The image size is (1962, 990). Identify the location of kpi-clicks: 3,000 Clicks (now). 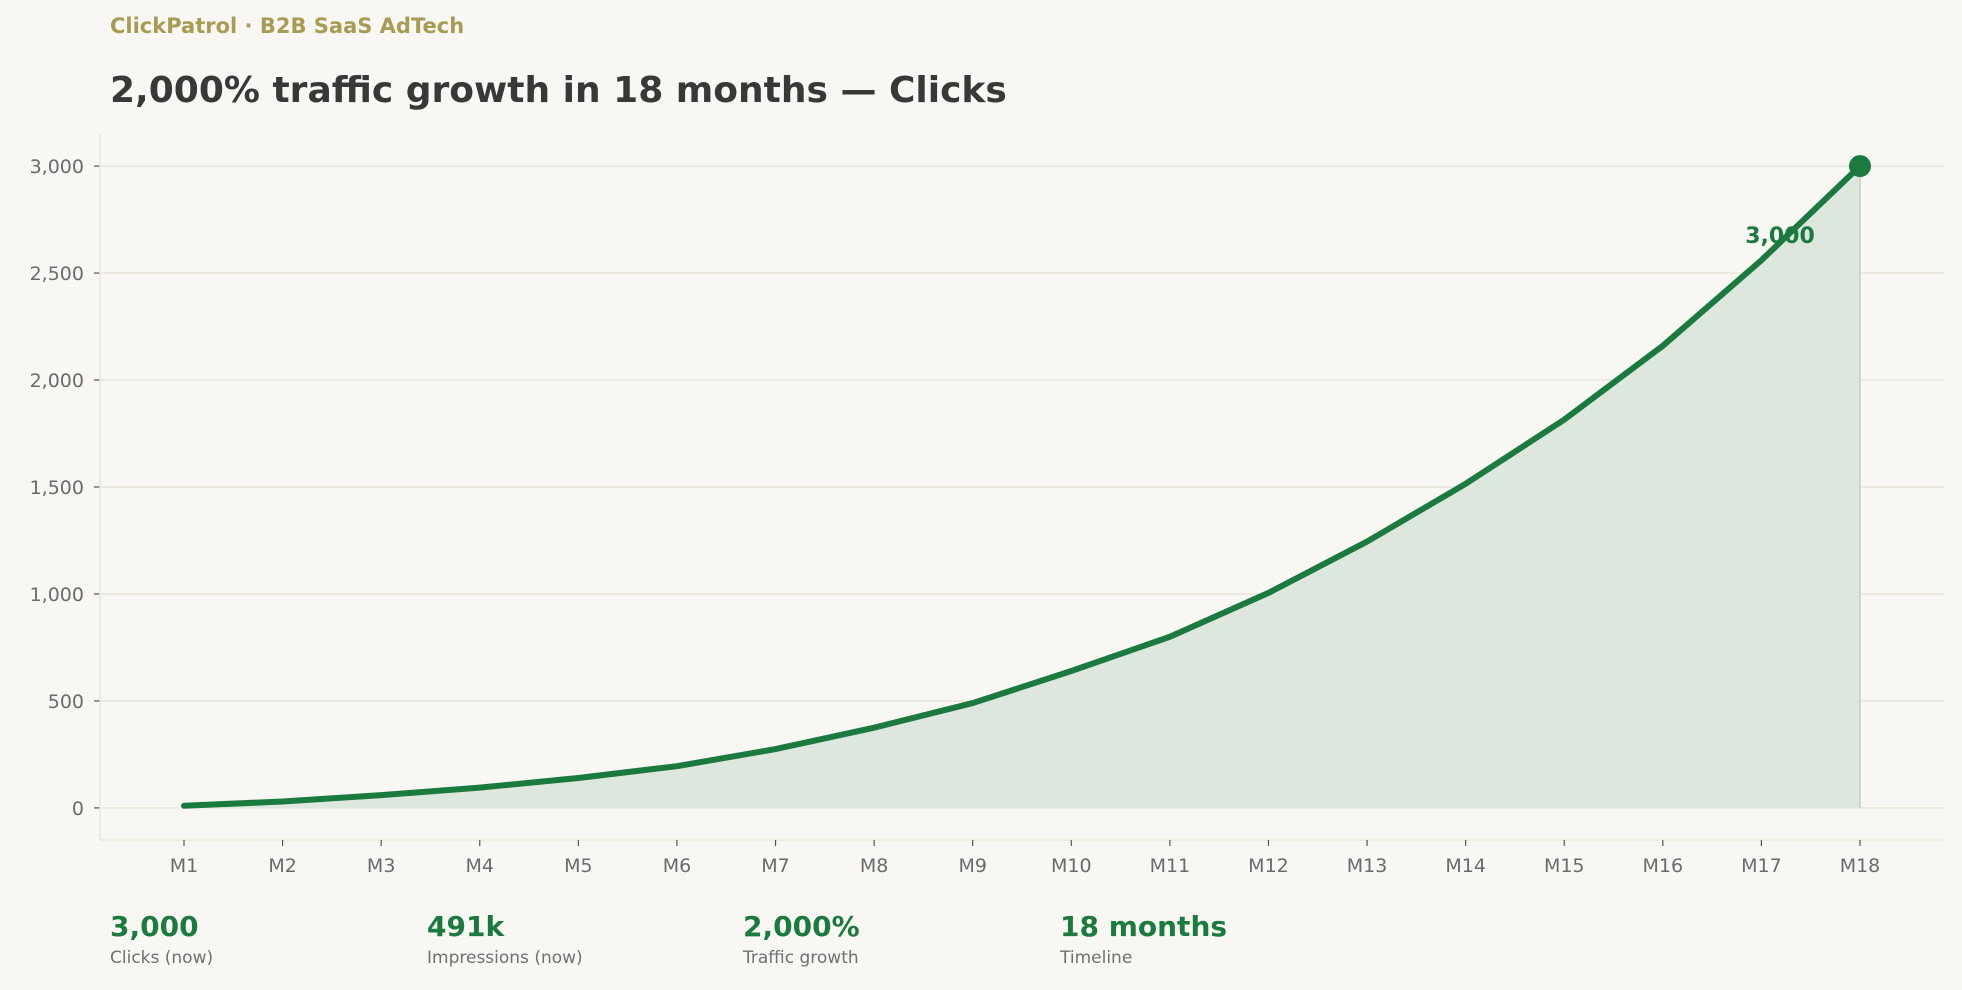
(161, 939).